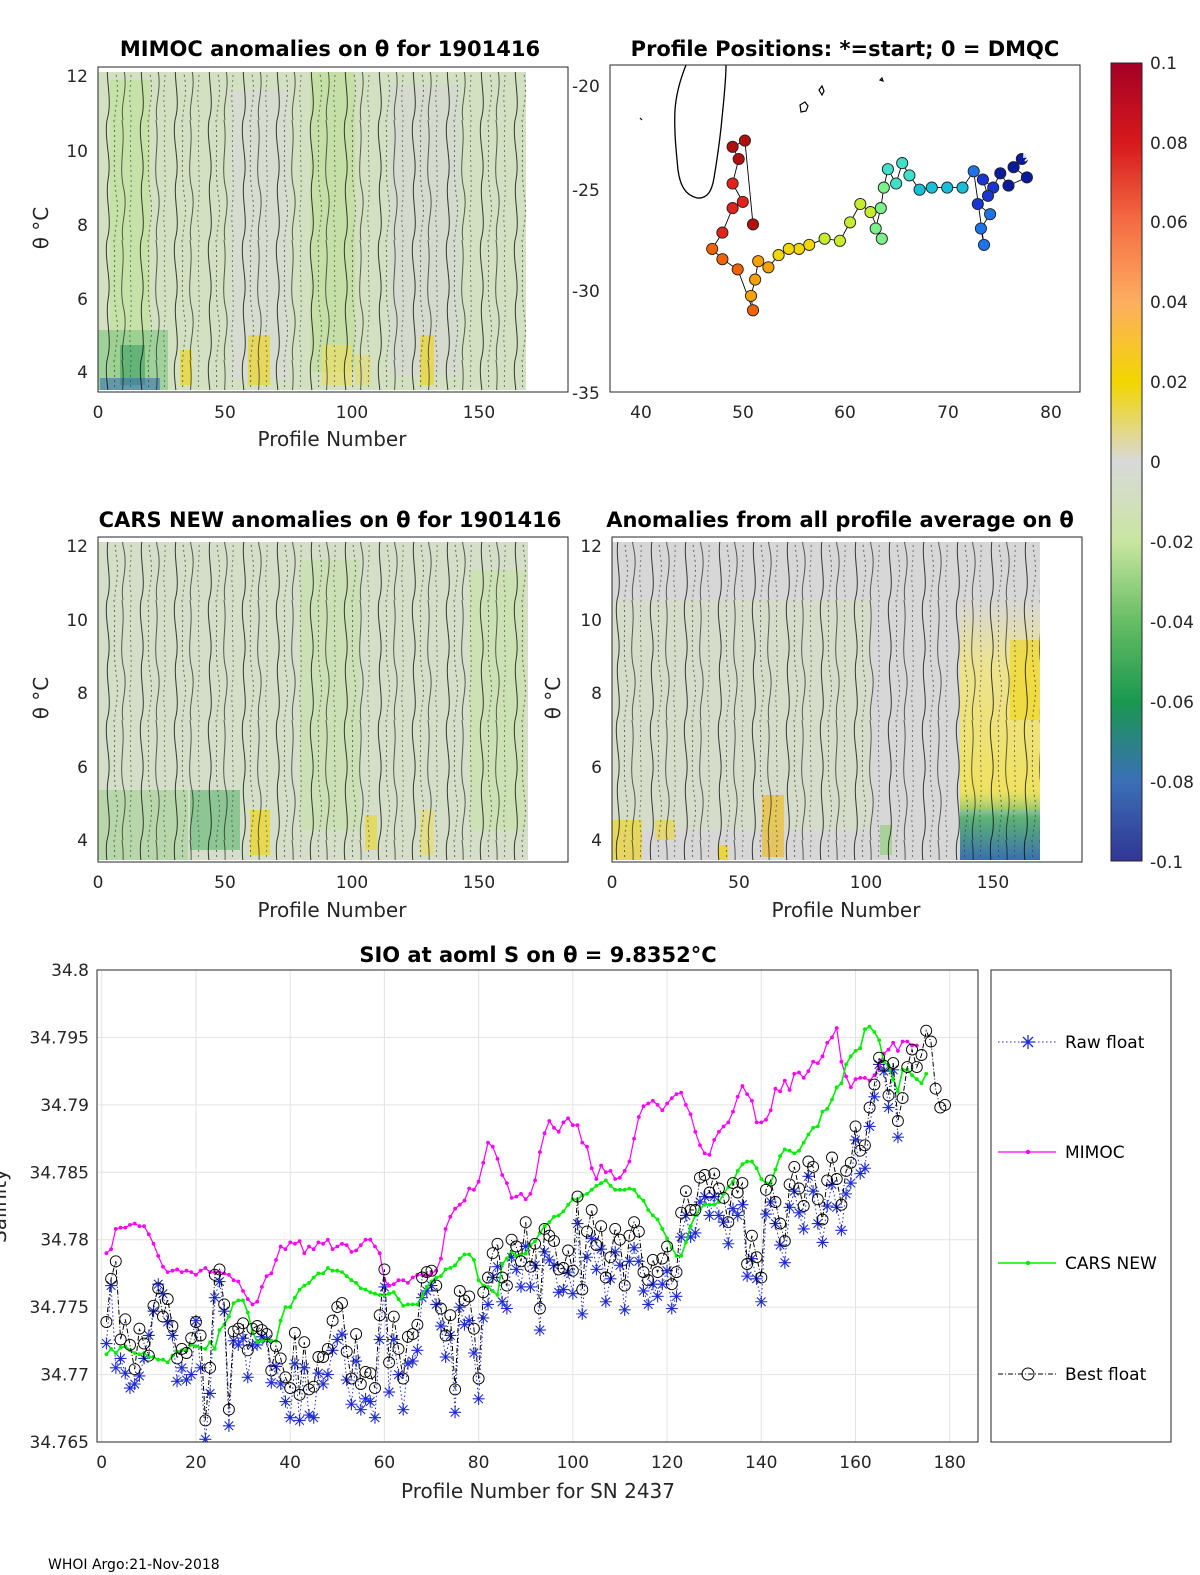  I want to click on y-tick: 34.765, so click(59, 1443).